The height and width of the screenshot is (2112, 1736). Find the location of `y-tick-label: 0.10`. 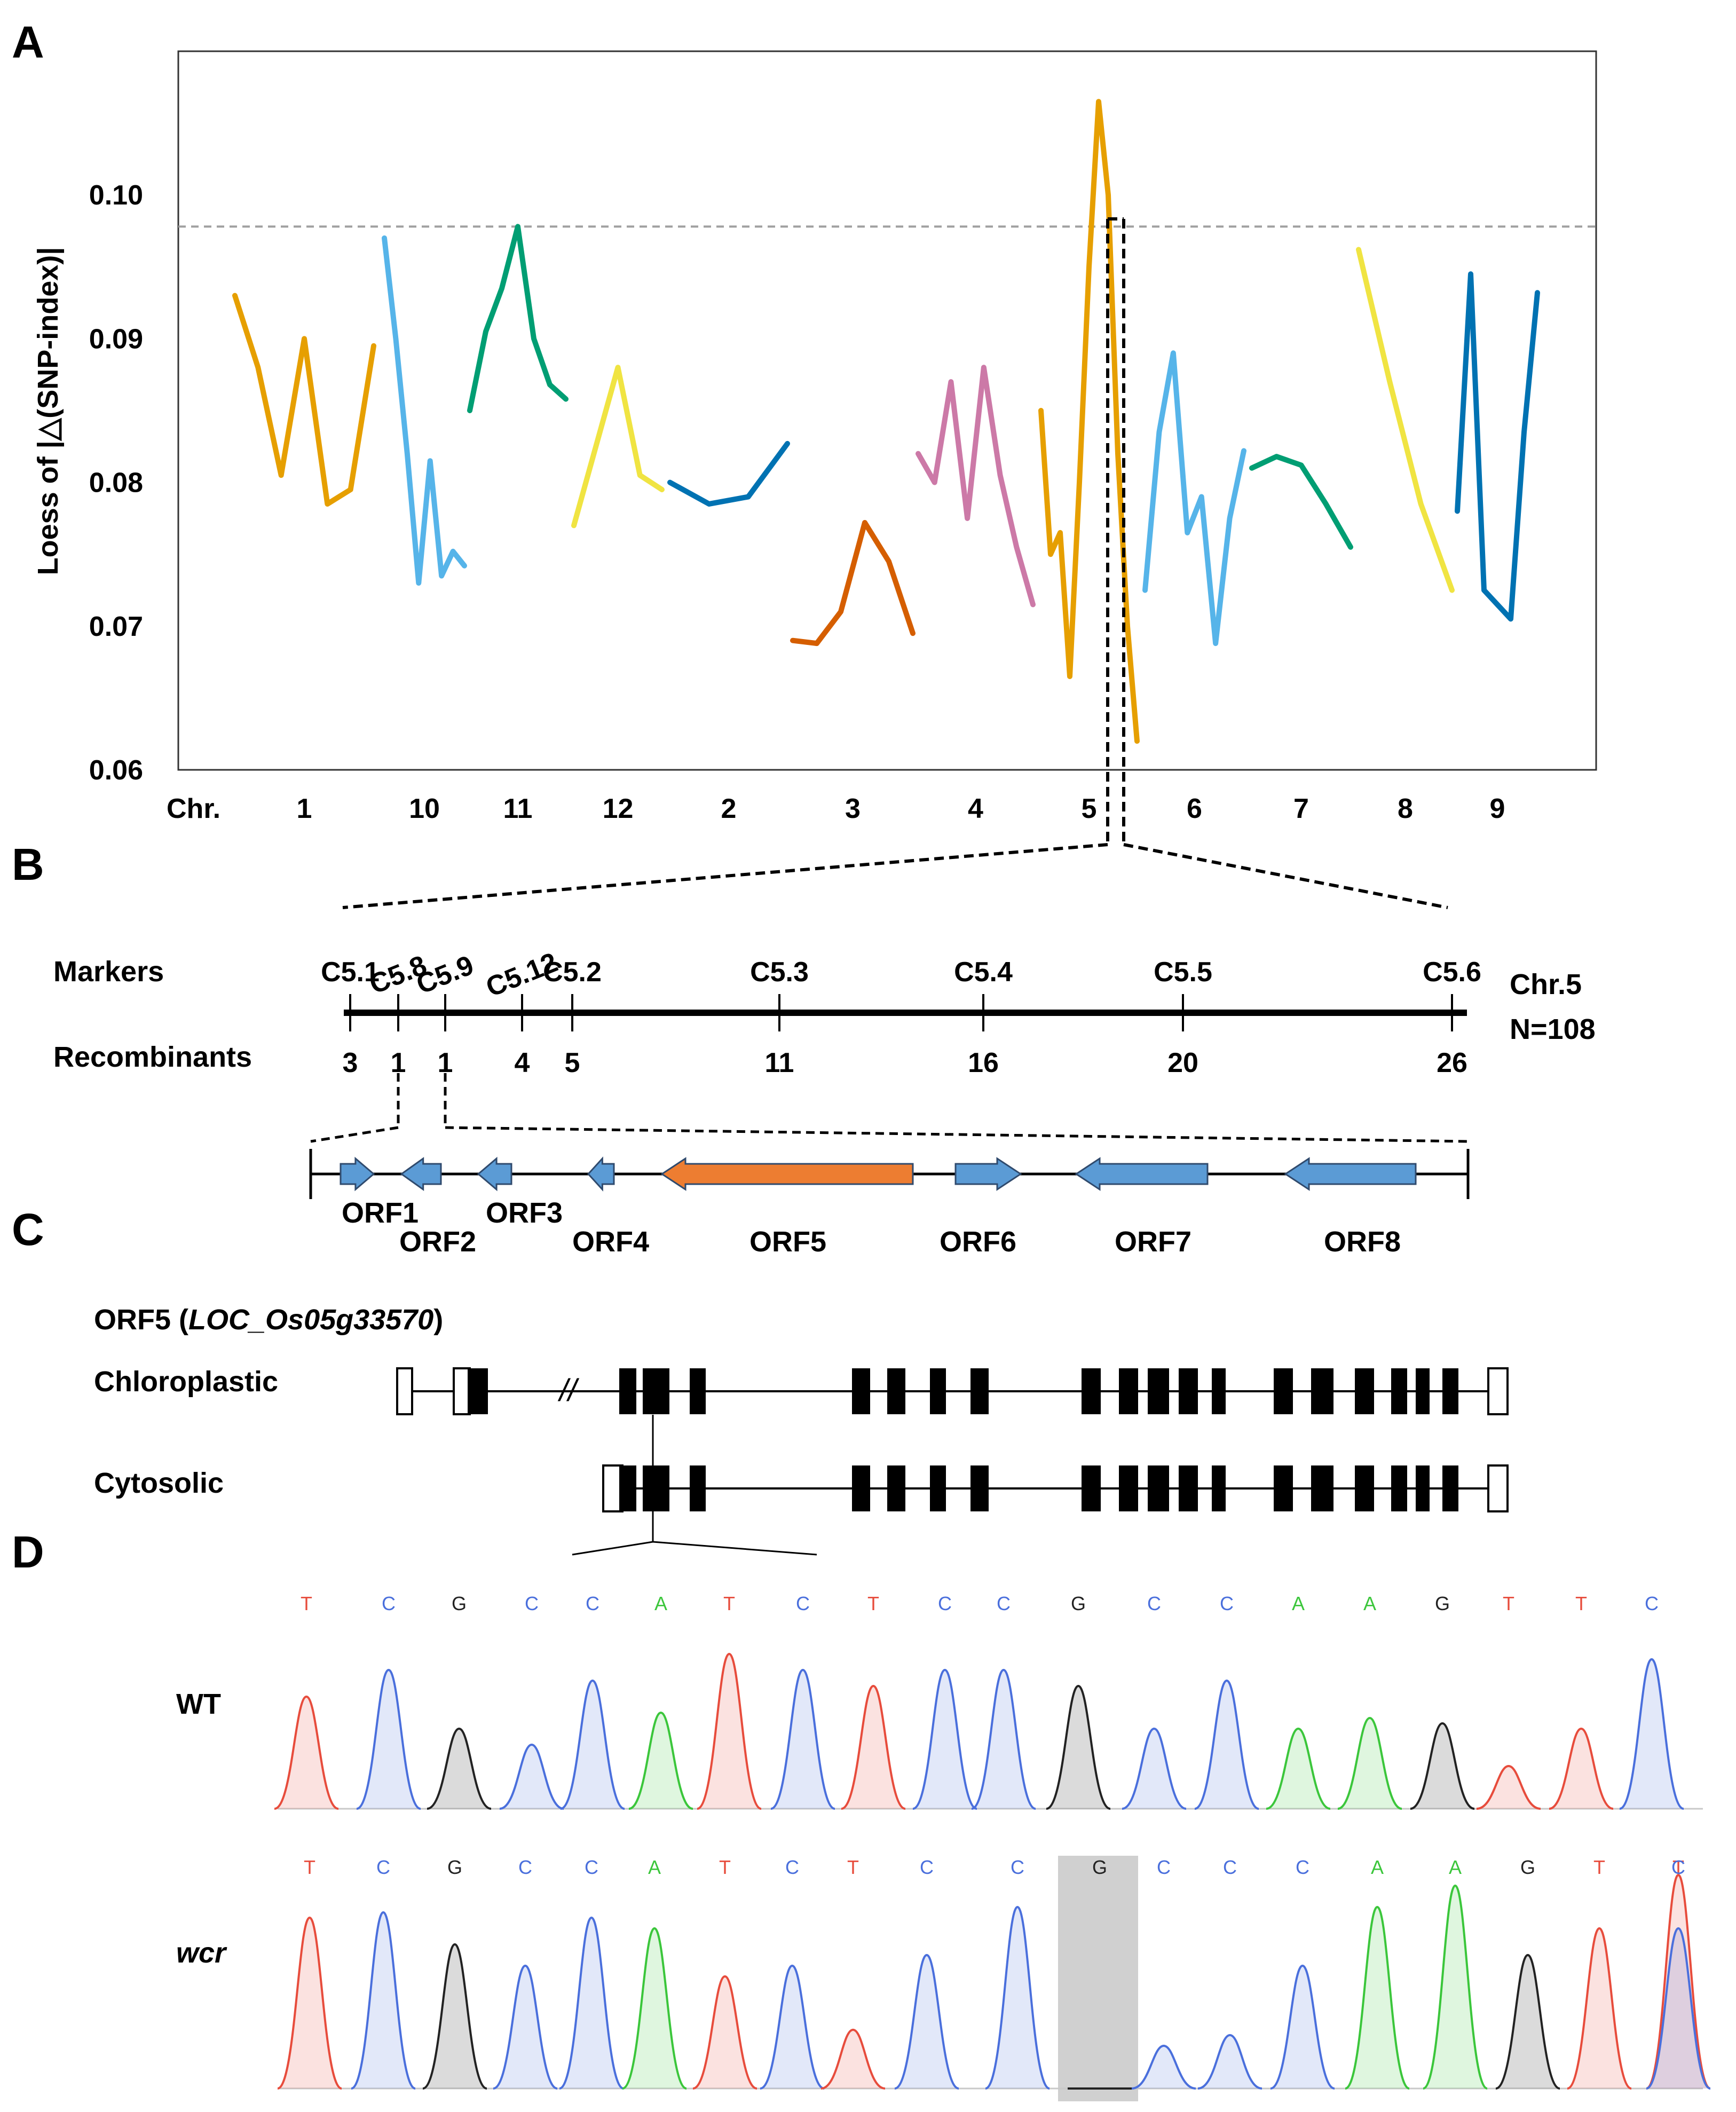

y-tick-label: 0.10 is located at coordinates (116, 195).